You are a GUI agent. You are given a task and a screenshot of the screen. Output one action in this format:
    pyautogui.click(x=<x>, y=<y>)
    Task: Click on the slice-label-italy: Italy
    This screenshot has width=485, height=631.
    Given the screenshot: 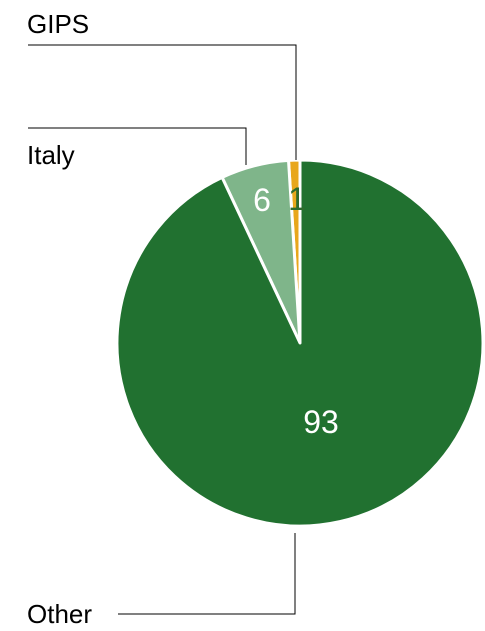 What is the action you would take?
    pyautogui.click(x=51, y=155)
    